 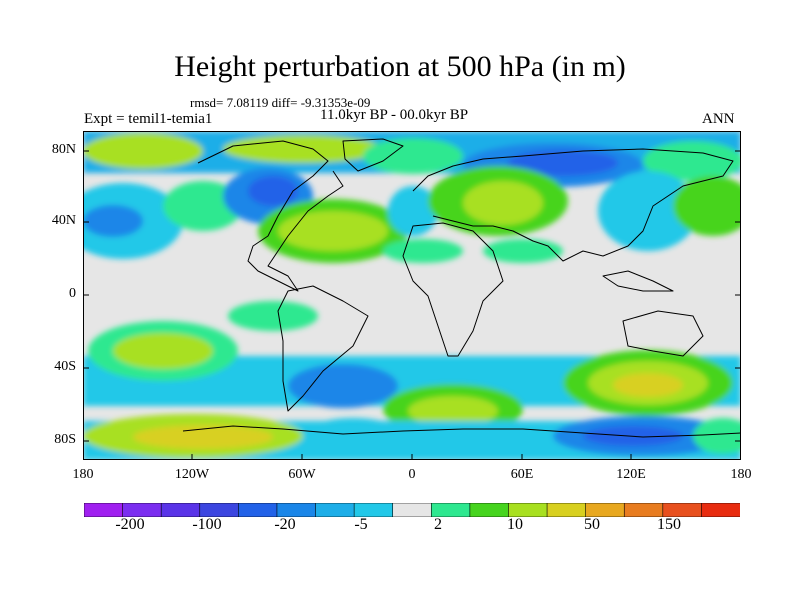 What do you see at coordinates (361, 524) in the screenshot?
I see `colorbar-label: -5` at bounding box center [361, 524].